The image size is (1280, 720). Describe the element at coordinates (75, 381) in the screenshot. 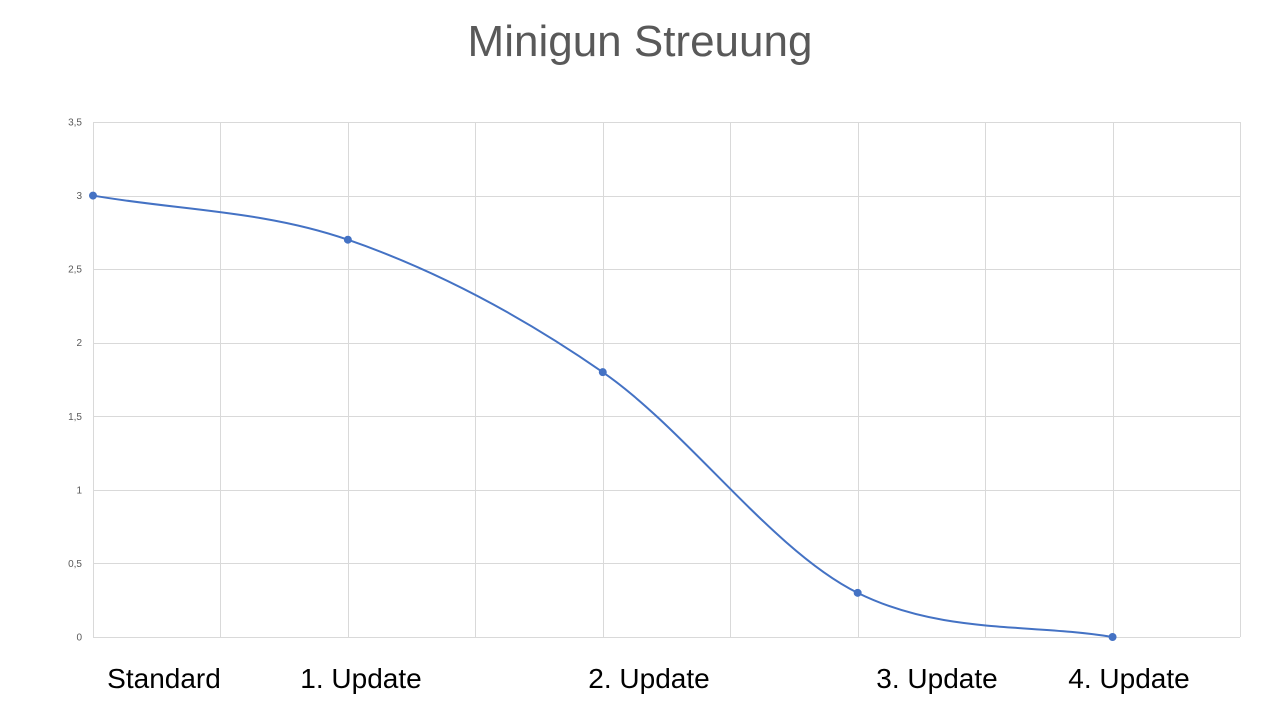

I see `y-axis-tick-labels: 0 0,5 1 1,5 2 2,5 3 3,5` at that location.